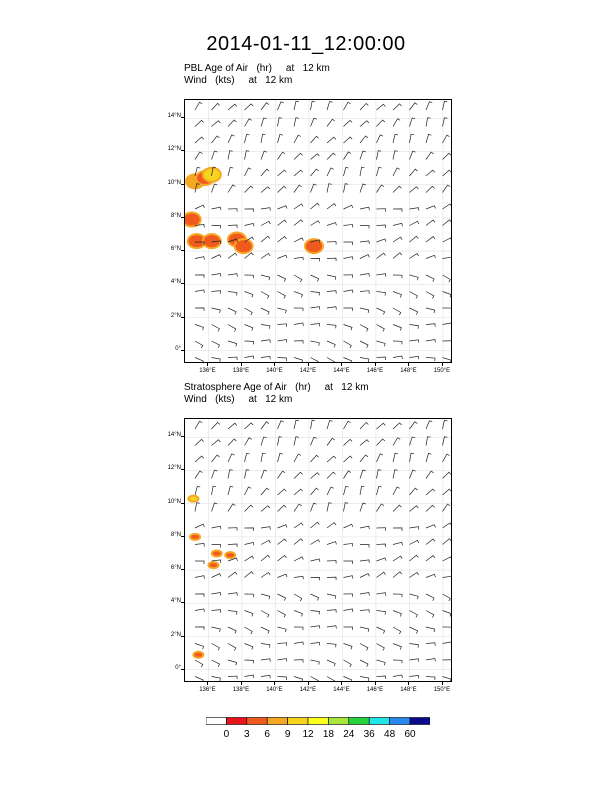 The width and height of the screenshot is (612, 792). Describe the element at coordinates (238, 80) in the screenshot. I see `panel1-subtitle: Wind (kts) at 12 km` at that location.